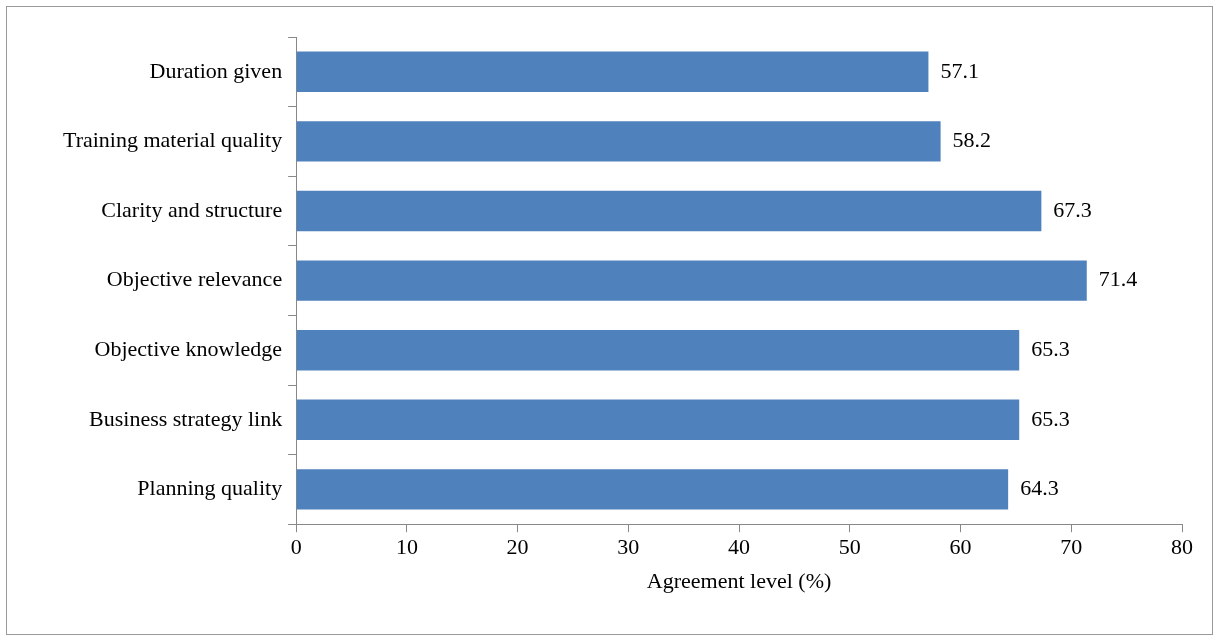  Describe the element at coordinates (1071, 547) in the screenshot. I see `x-tick-label: 70` at that location.